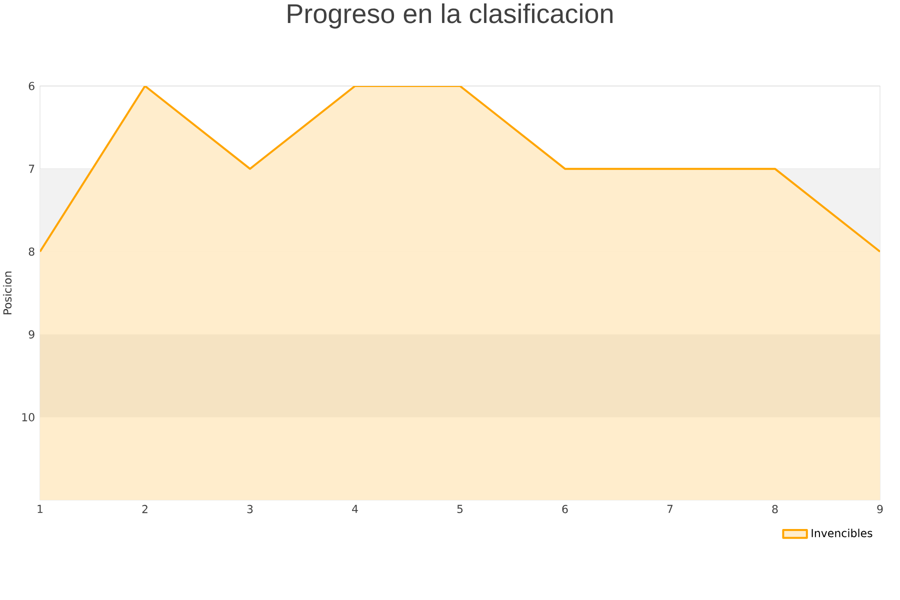 The height and width of the screenshot is (600, 900). I want to click on x-tick-label: 3, so click(250, 509).